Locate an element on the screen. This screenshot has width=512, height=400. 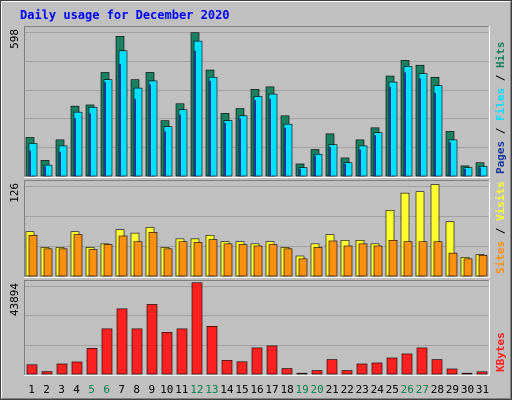
chart-title: Daily usage for December 2020 is located at coordinates (125, 15).